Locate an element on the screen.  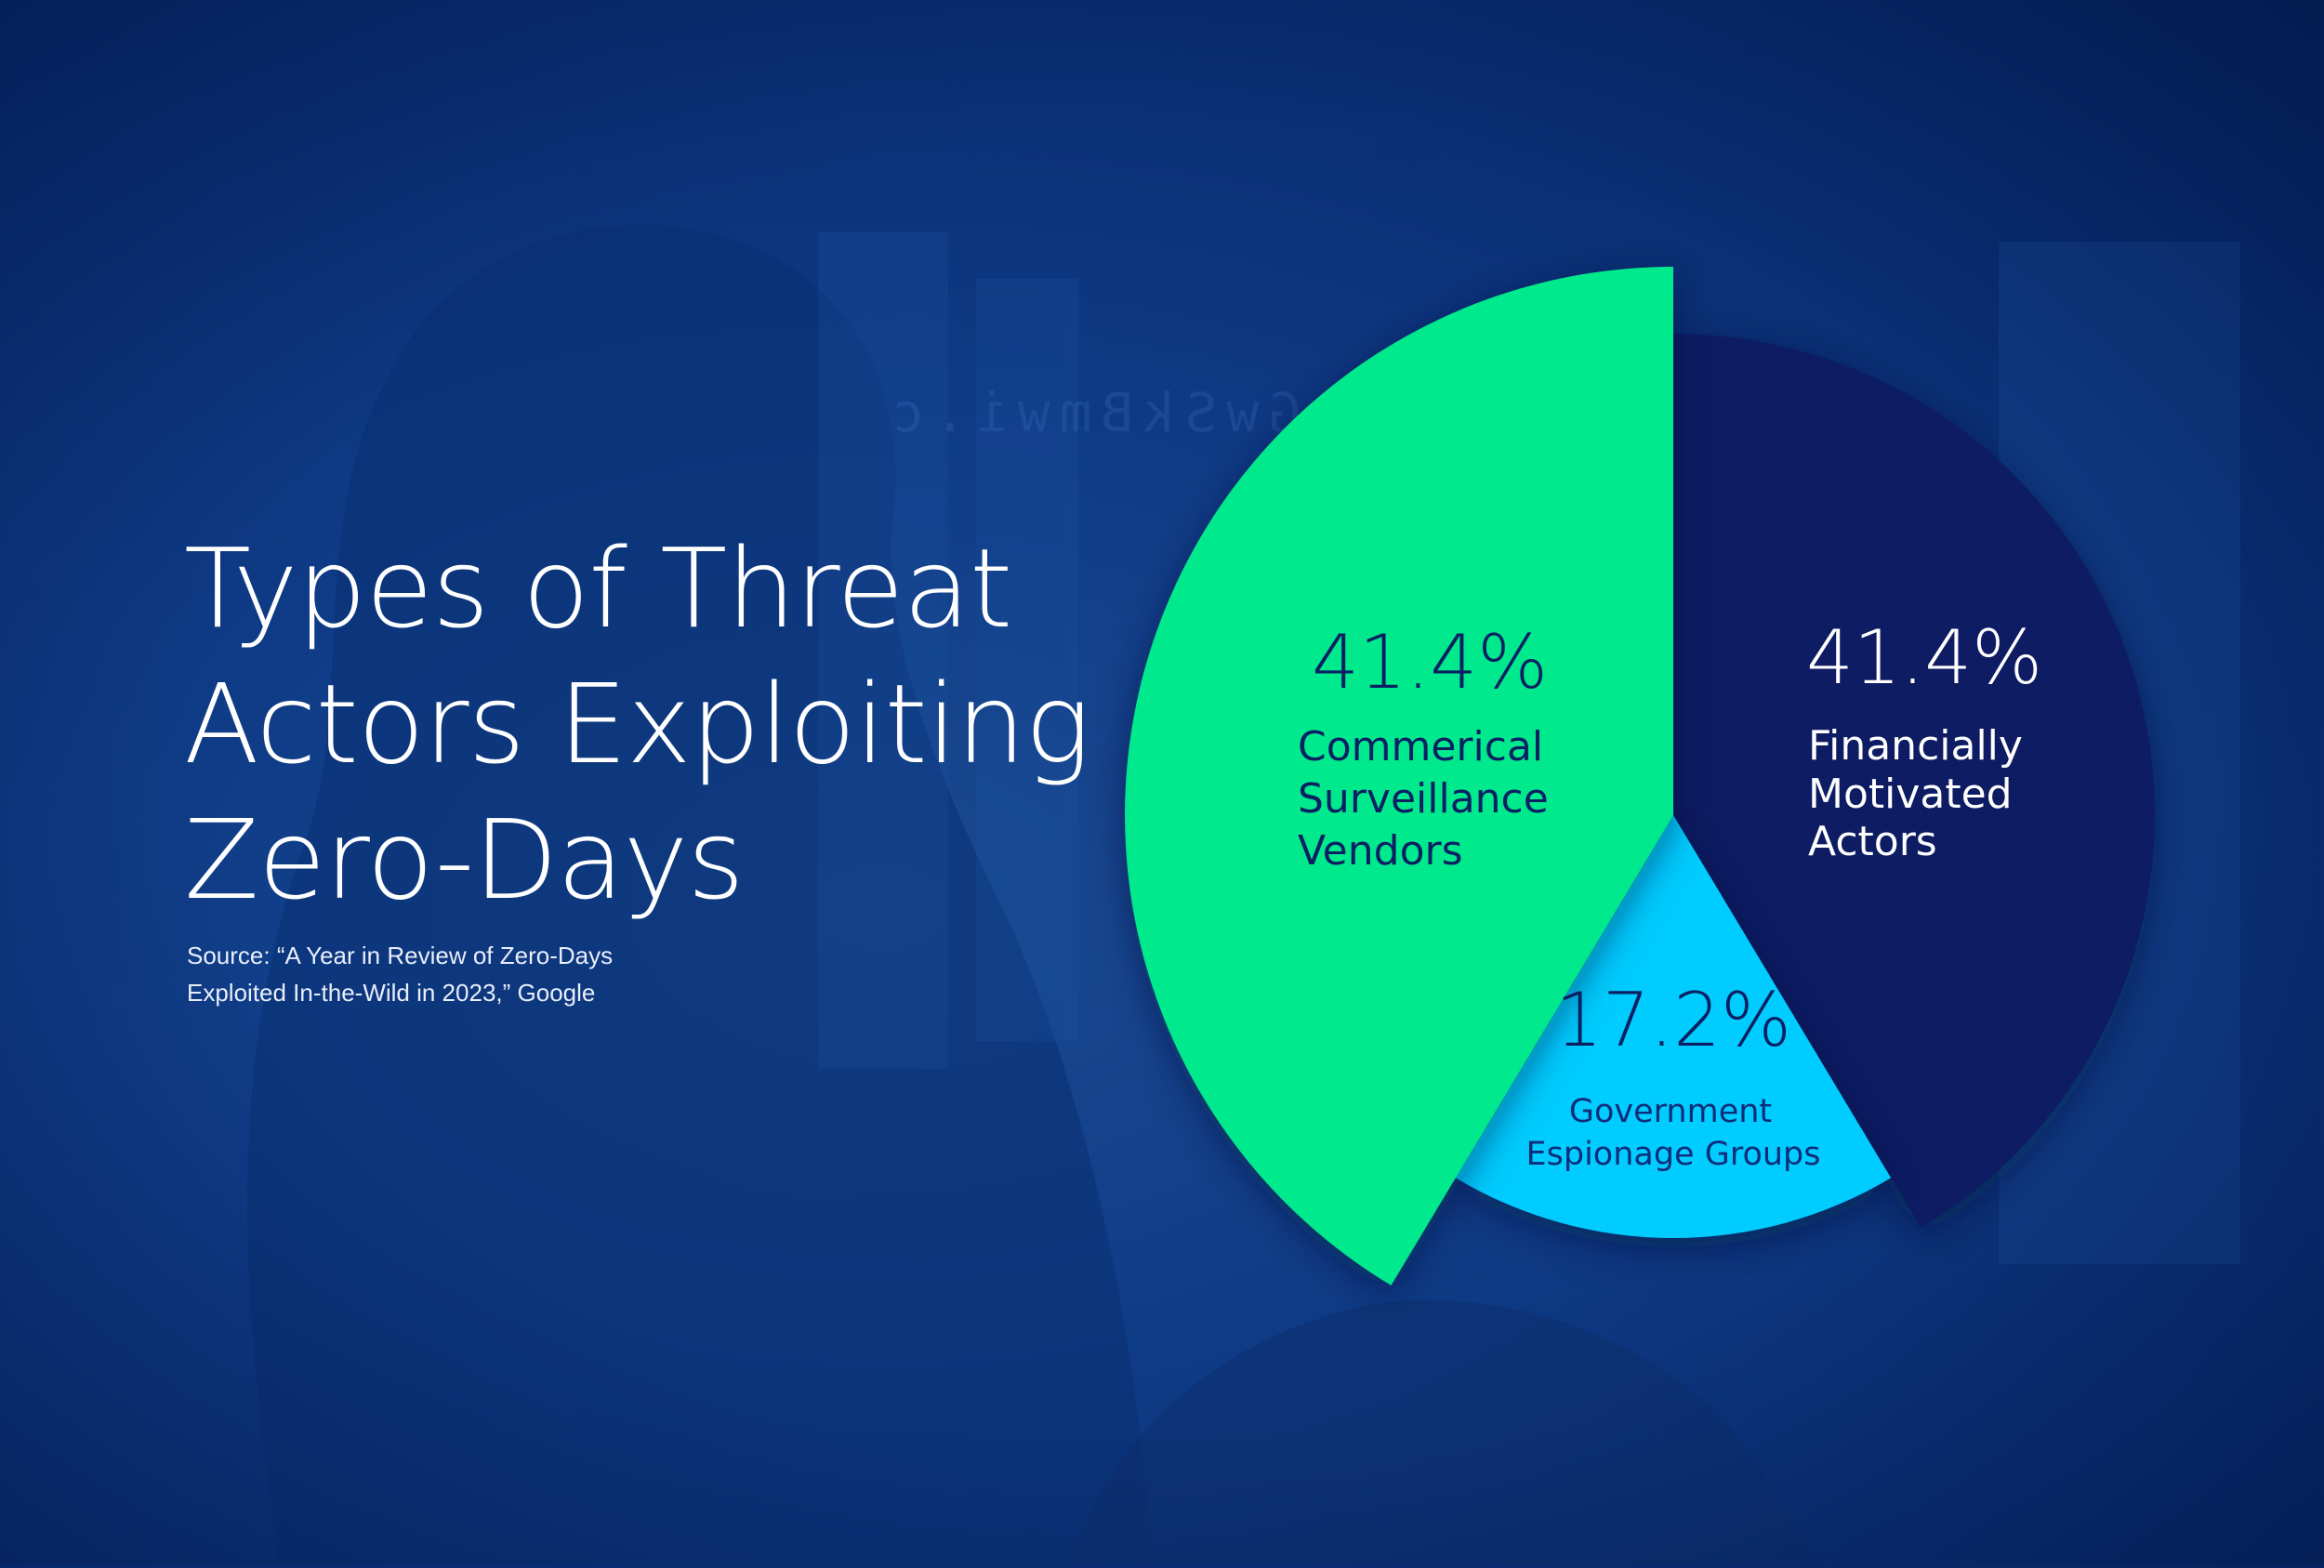
title-line-2: Actors Exploiting is located at coordinates (637, 724).